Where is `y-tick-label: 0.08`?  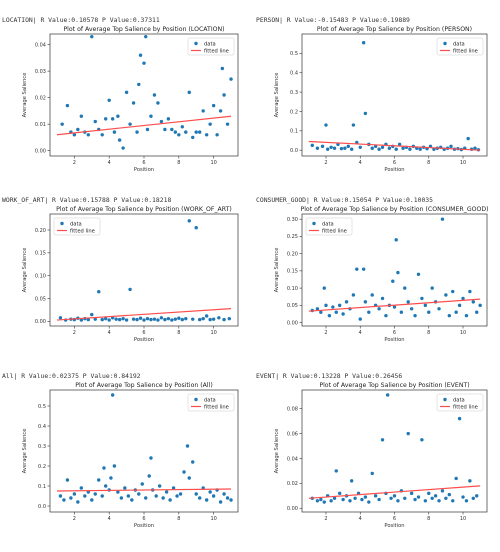 y-tick-label: 0.08 is located at coordinates (292, 409).